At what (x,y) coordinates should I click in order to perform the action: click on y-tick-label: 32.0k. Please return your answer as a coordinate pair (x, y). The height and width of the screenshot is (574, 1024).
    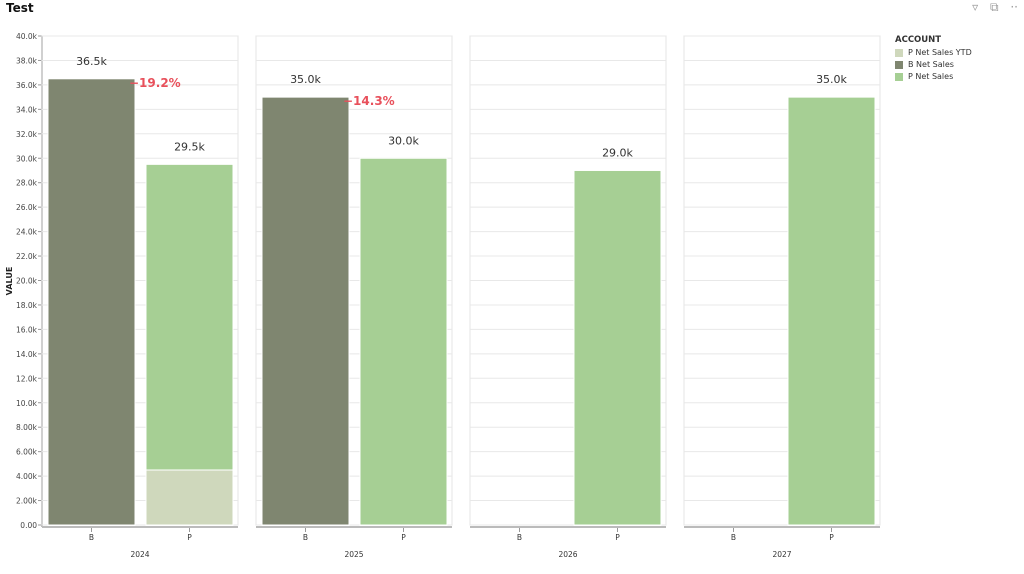
    Looking at the image, I should click on (27, 134).